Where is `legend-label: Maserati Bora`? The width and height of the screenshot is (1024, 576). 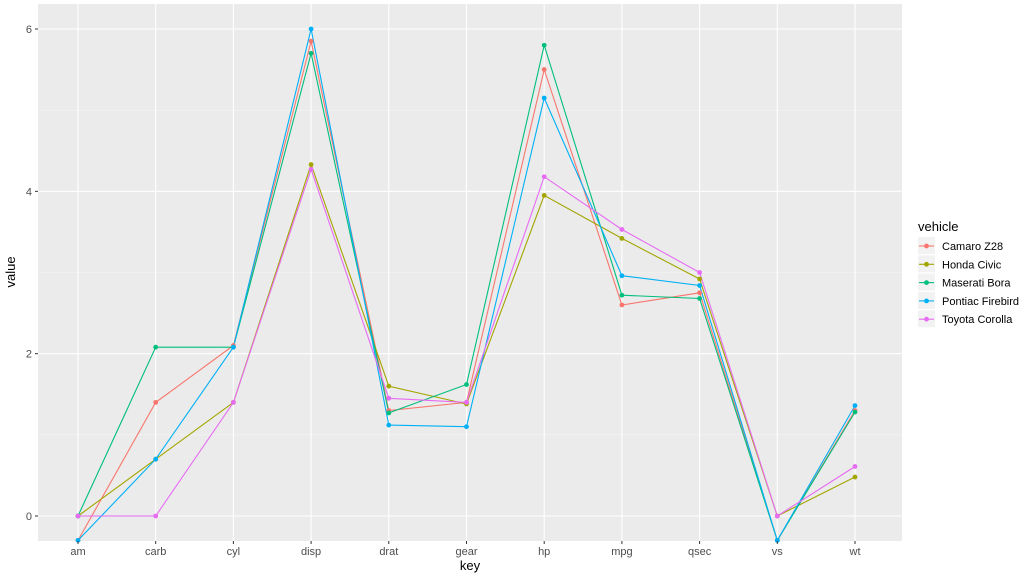
legend-label: Maserati Bora is located at coordinates (976, 284).